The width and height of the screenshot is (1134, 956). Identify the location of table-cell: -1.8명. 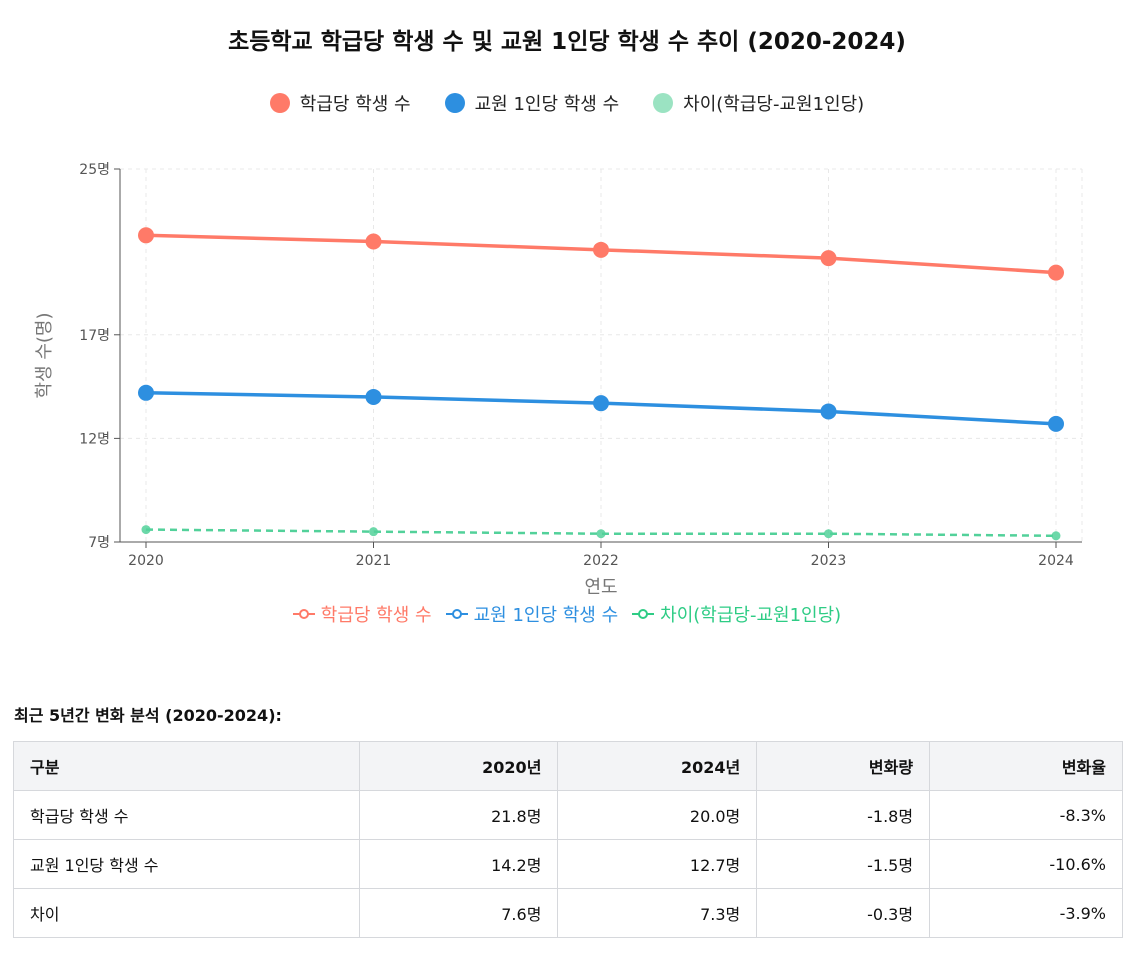
(843, 815).